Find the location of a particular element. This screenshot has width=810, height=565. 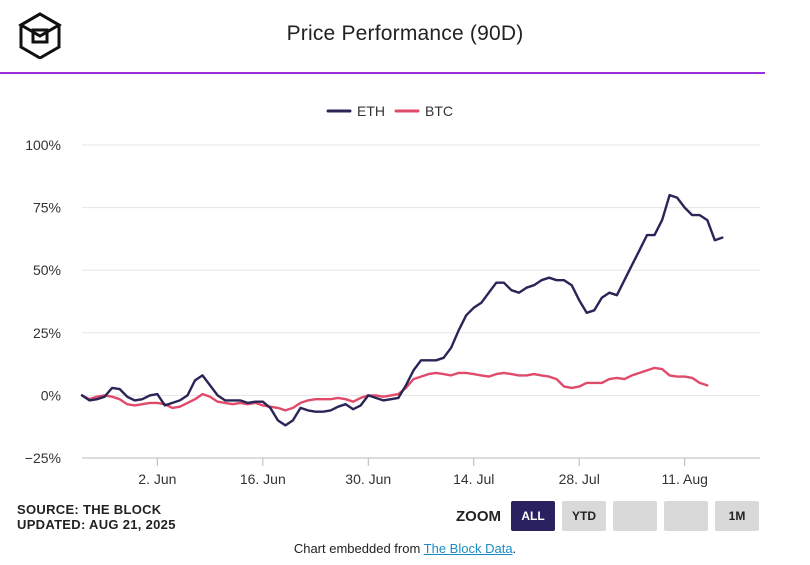

x-tick-label: 14. Jul is located at coordinates (473, 479).